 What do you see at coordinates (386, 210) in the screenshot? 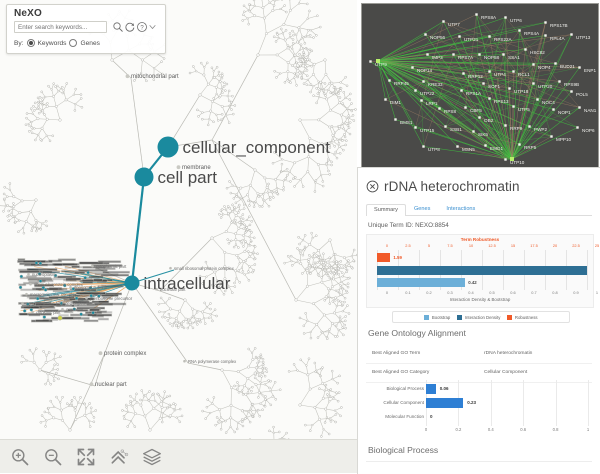
I see `tab-summary: Summary` at bounding box center [386, 210].